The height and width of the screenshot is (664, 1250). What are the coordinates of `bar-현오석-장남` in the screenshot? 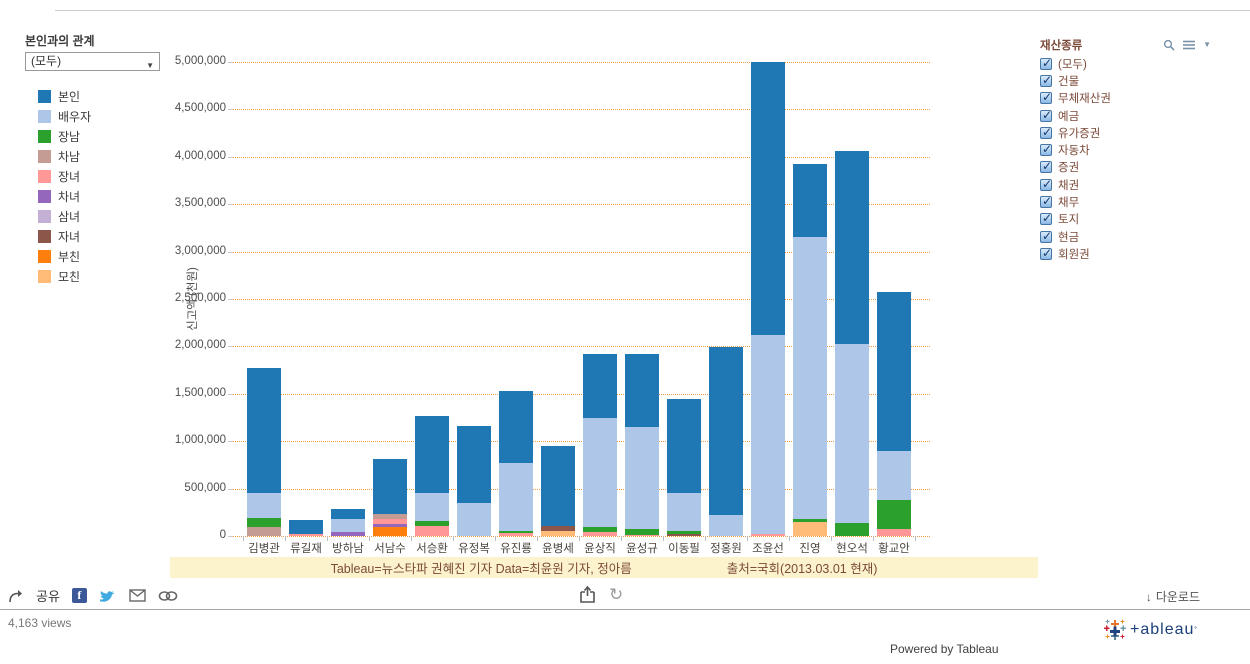 It's located at (852, 529).